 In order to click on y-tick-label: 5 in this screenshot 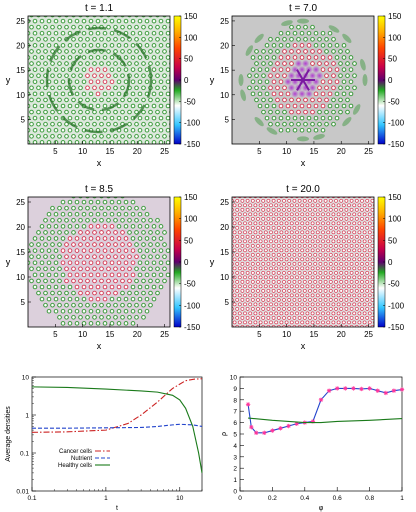, I will do `click(23, 119)`.